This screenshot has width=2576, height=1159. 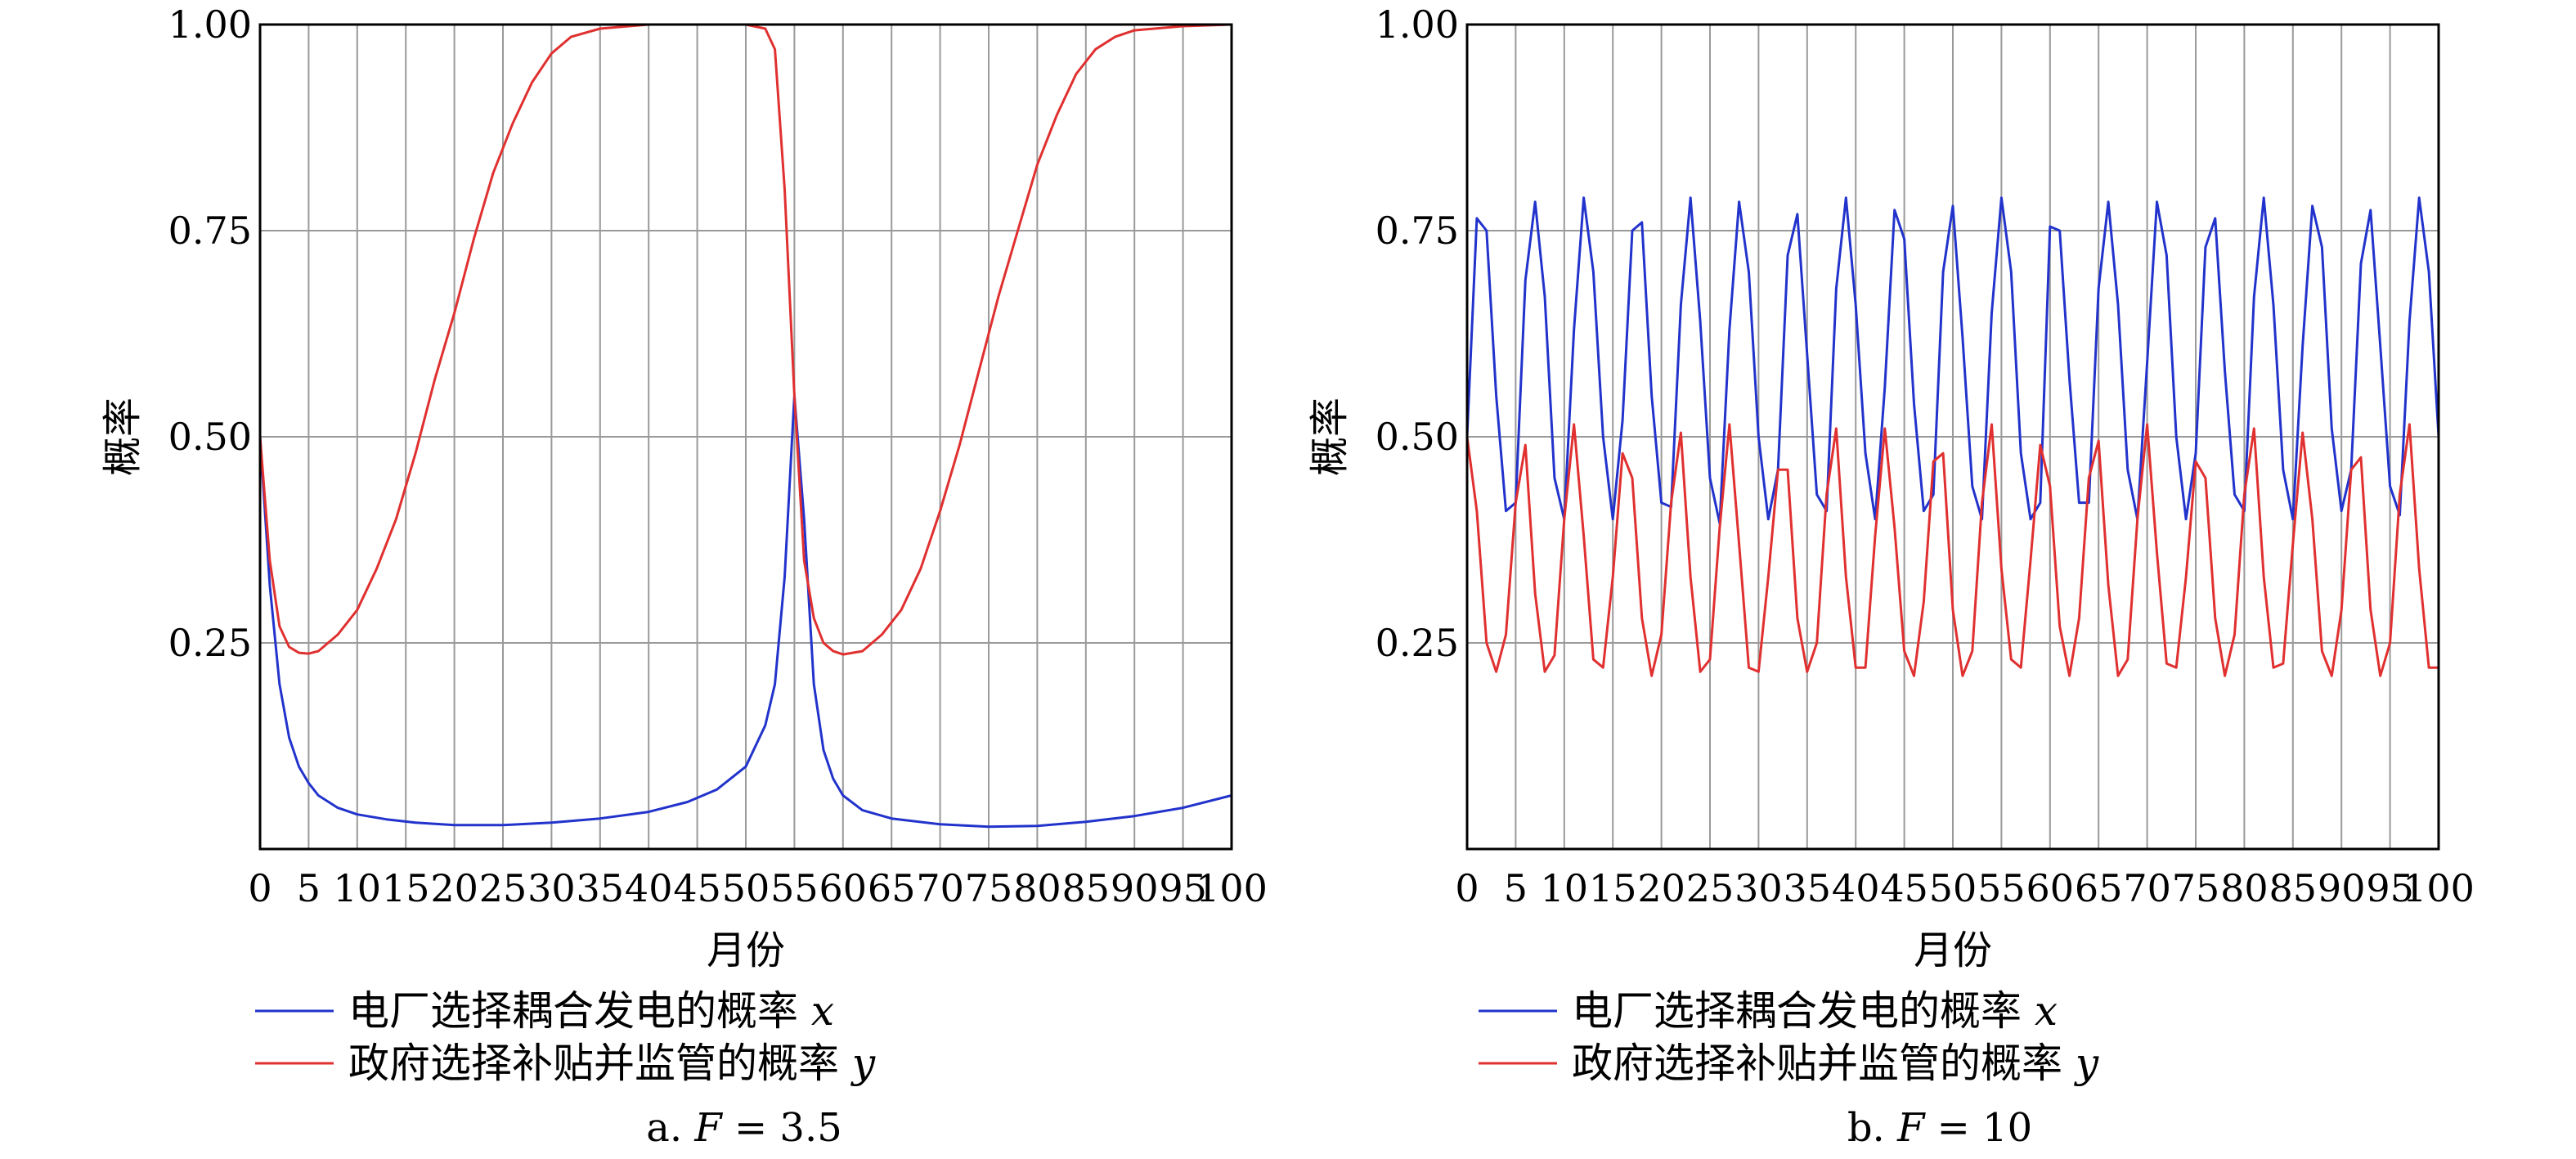 I want to click on caption-prefix: a., so click(x=670, y=1128).